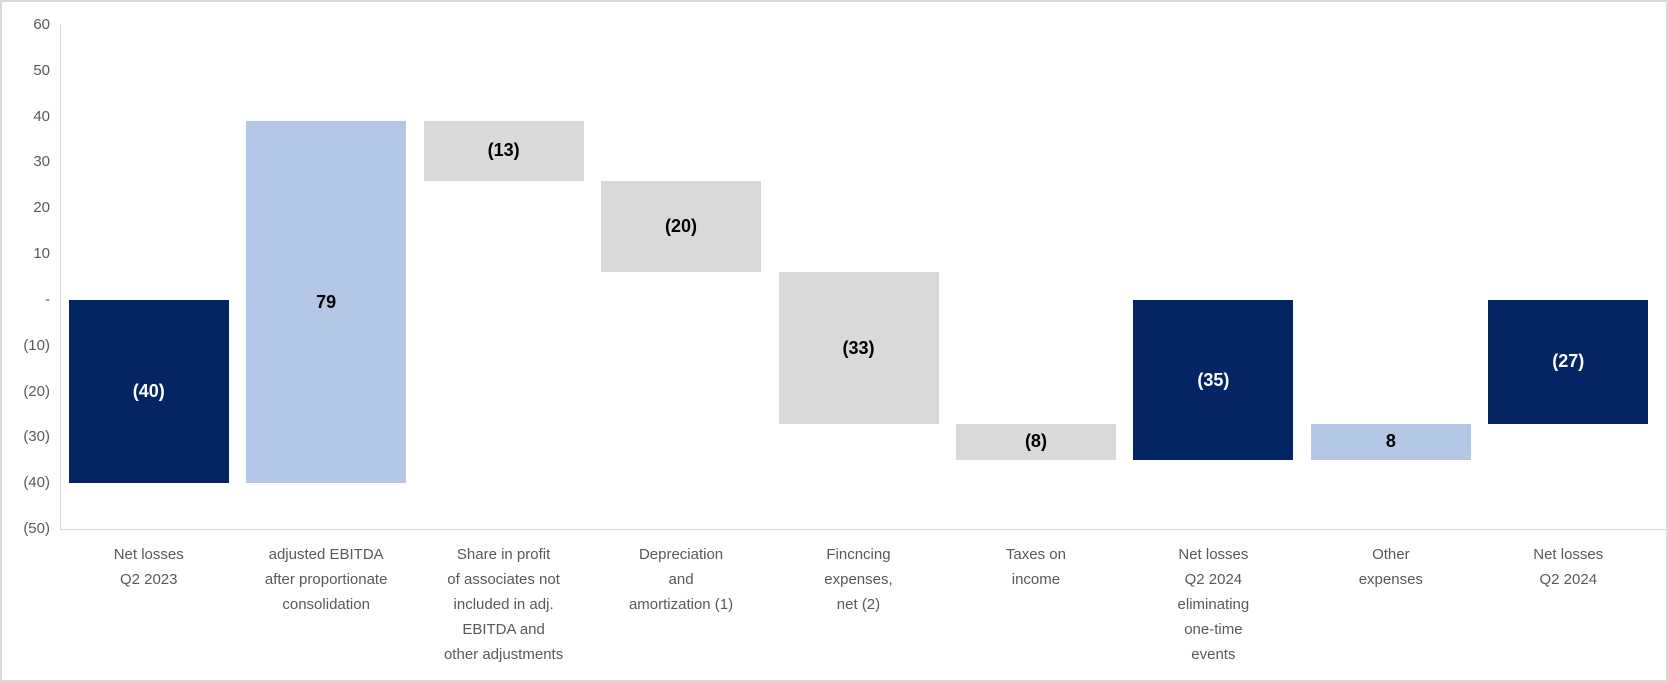 The height and width of the screenshot is (682, 1668). I want to click on category-label-line: Q2 2023, so click(148, 579).